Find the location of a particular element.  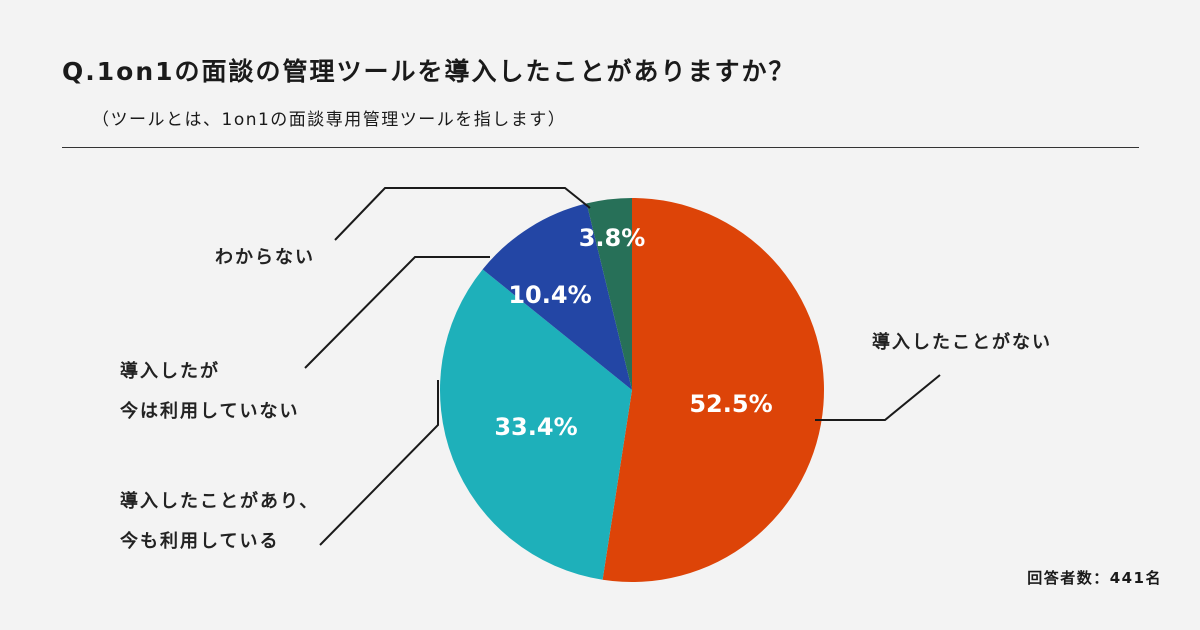

respondent-count: 回答者数：441名 is located at coordinates (1094, 578).